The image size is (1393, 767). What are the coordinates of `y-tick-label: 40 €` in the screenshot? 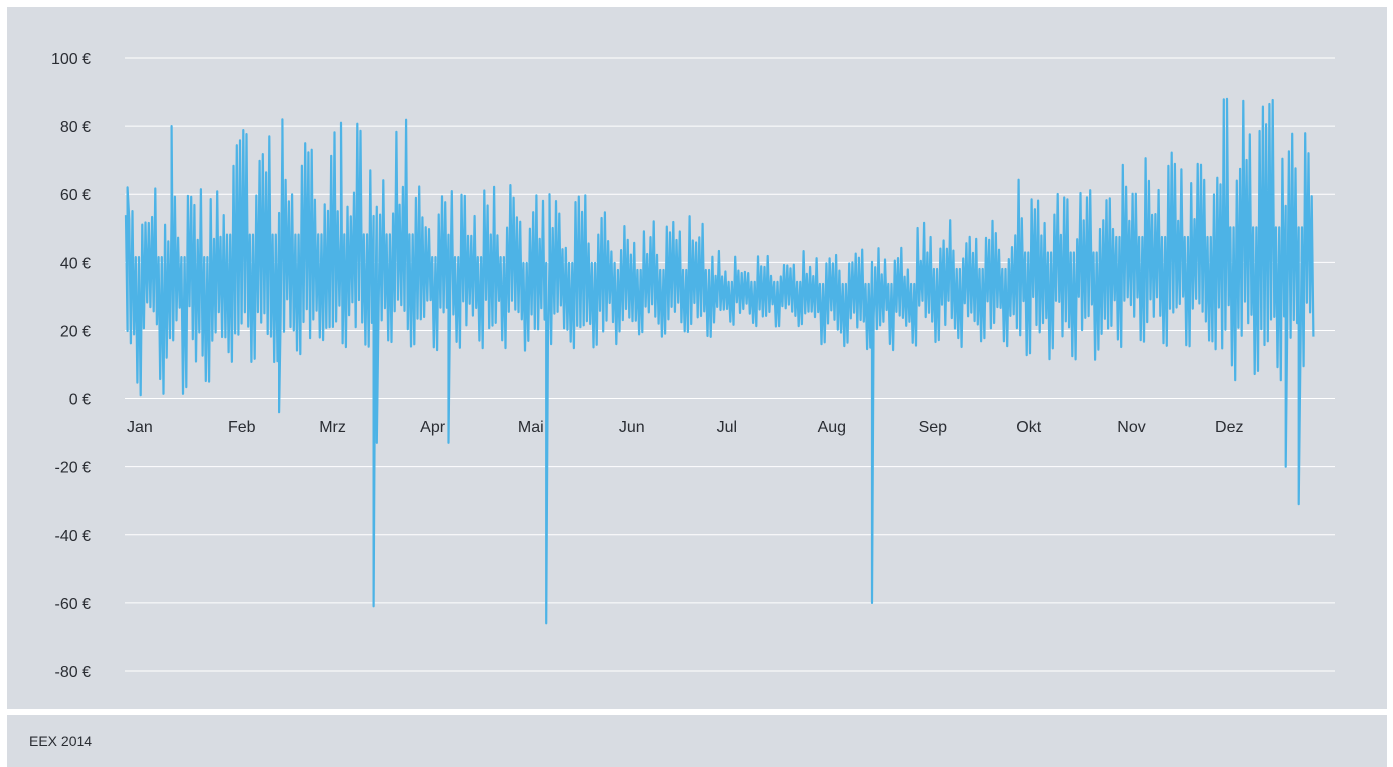 It's located at (75, 263).